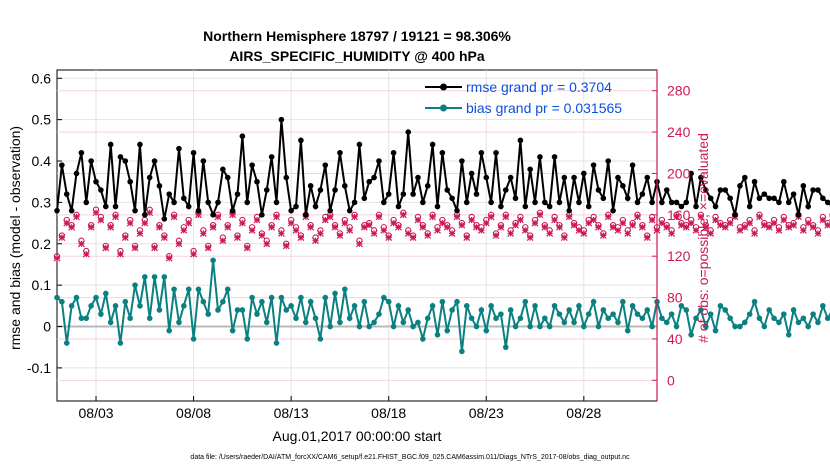  What do you see at coordinates (42, 78) in the screenshot?
I see `y-tick-label: 0.6` at bounding box center [42, 78].